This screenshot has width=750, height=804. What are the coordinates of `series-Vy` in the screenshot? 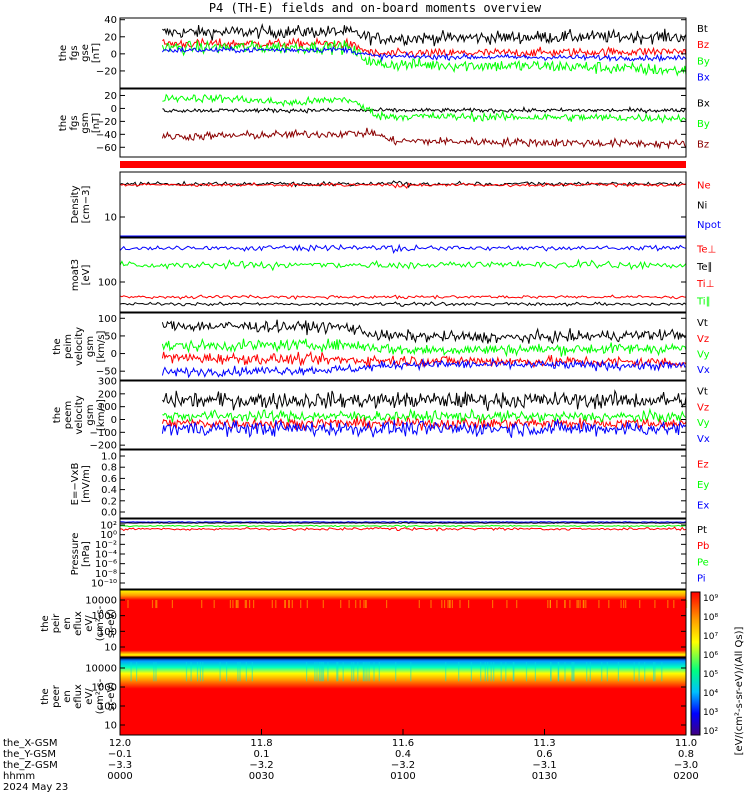 It's located at (424, 416).